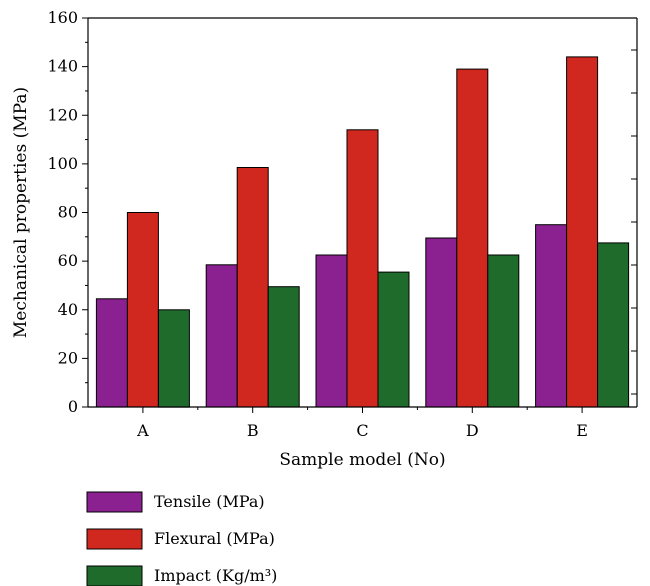 The image size is (650, 586). Describe the element at coordinates (21, 212) in the screenshot. I see `y-axis-title: Mechanical properties (MPa)` at that location.